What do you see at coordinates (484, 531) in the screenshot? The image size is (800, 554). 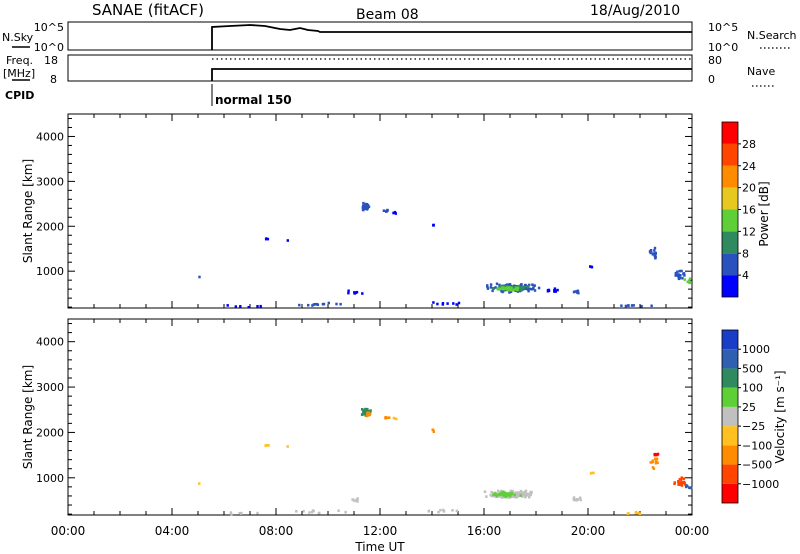 I see `x-tick-label: 16:00` at bounding box center [484, 531].